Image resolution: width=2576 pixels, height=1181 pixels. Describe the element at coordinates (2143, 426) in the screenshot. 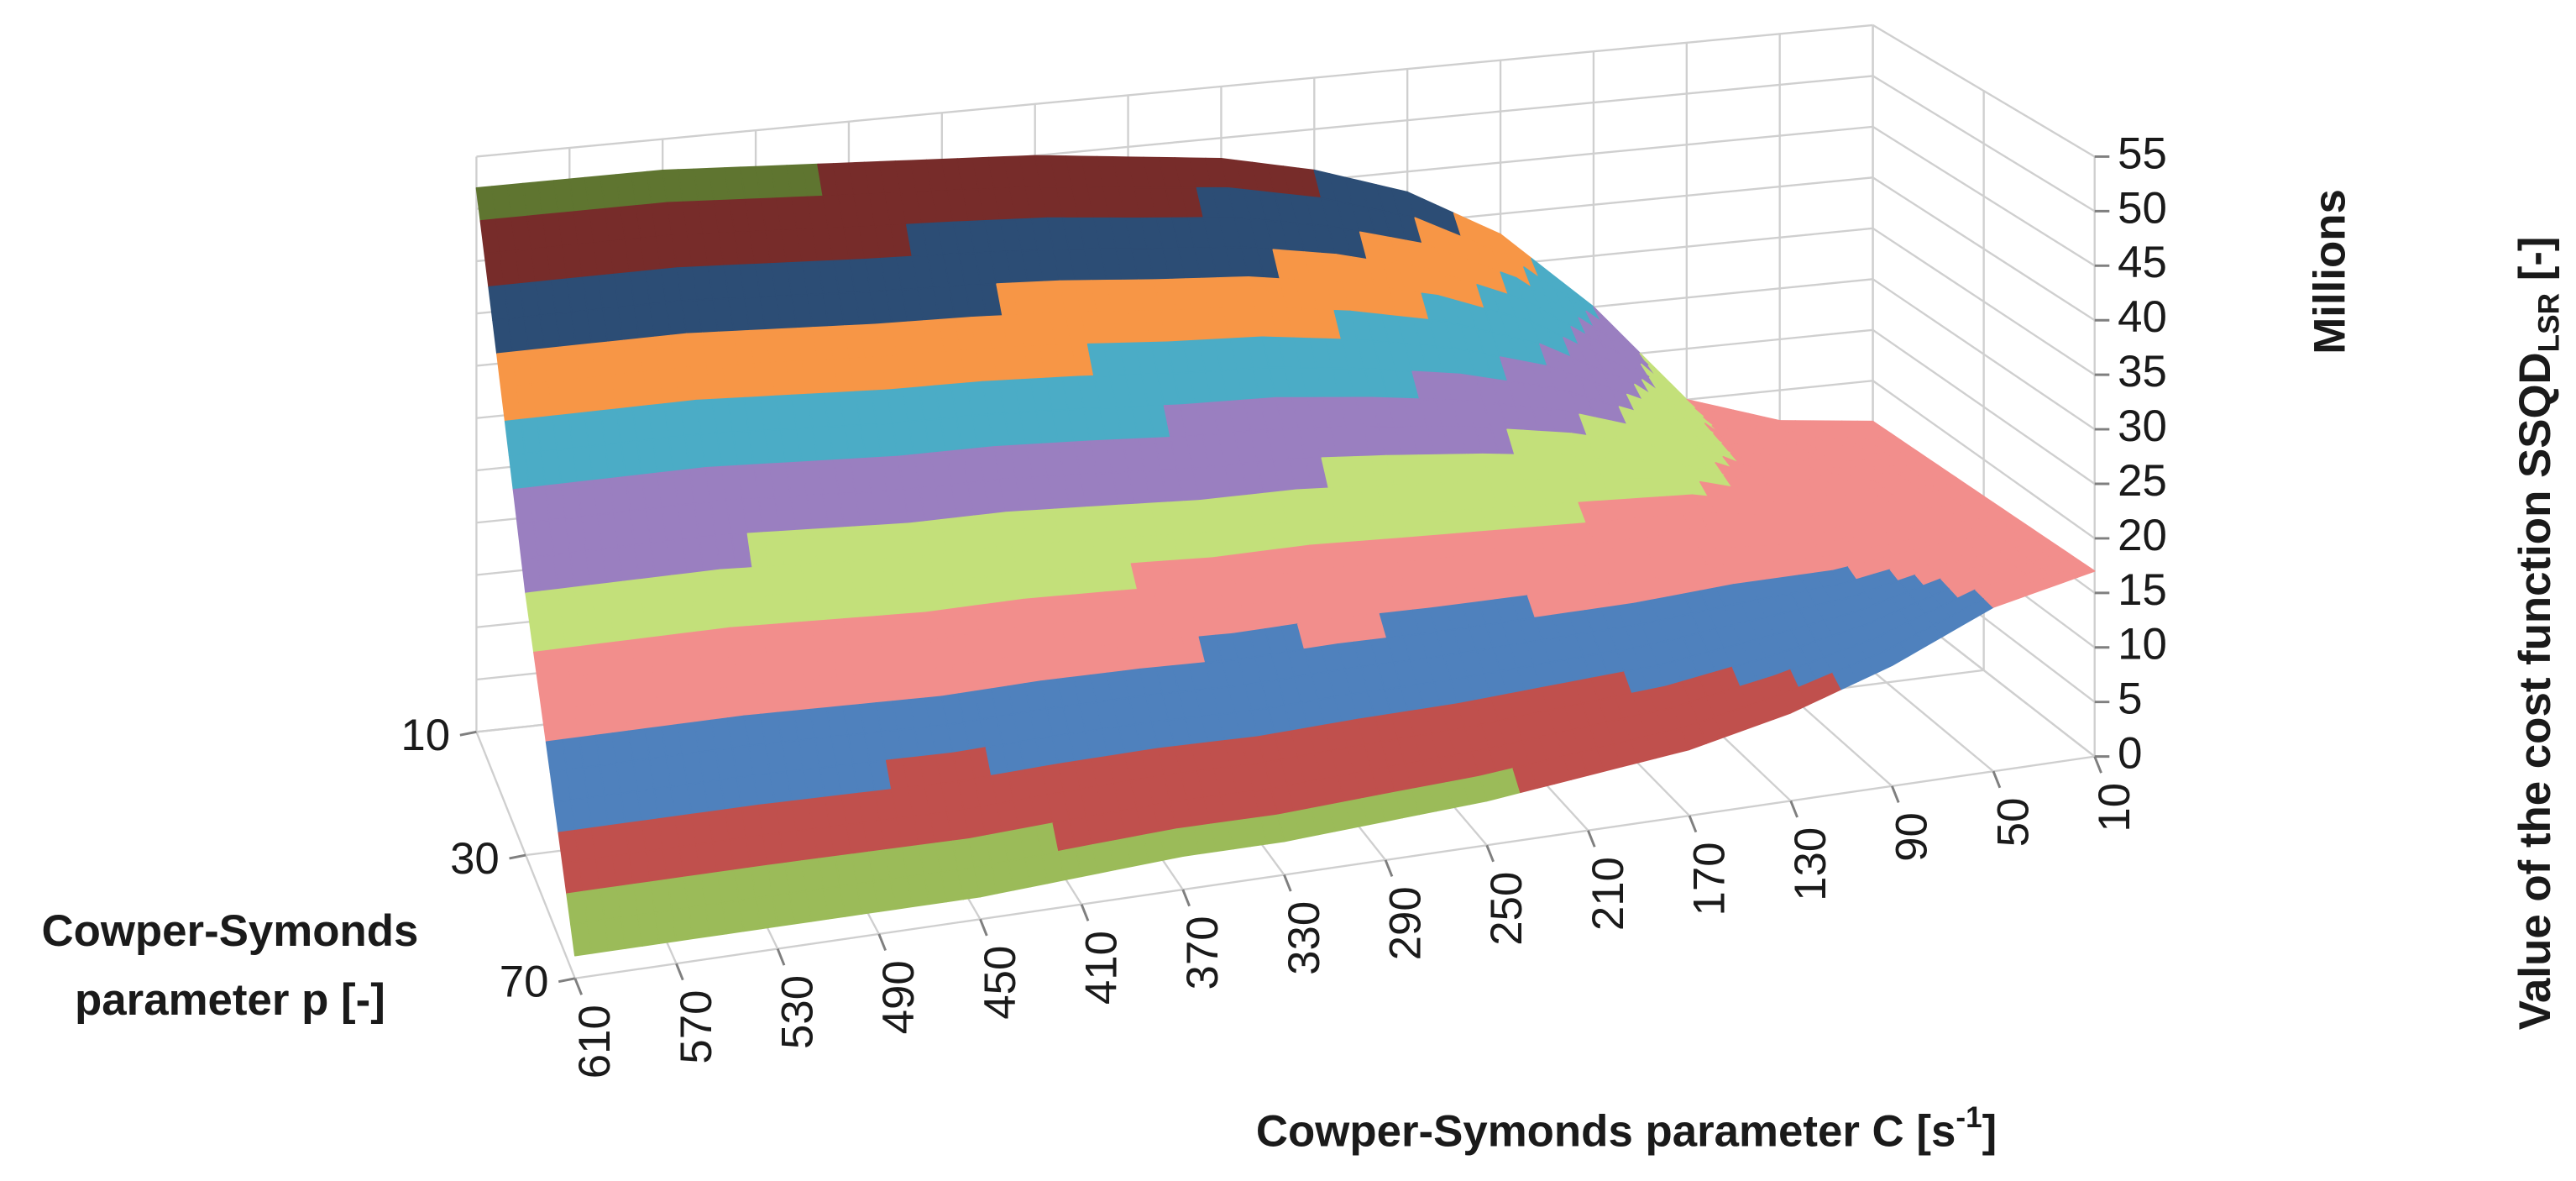

I see `z-tick-label: 30` at that location.